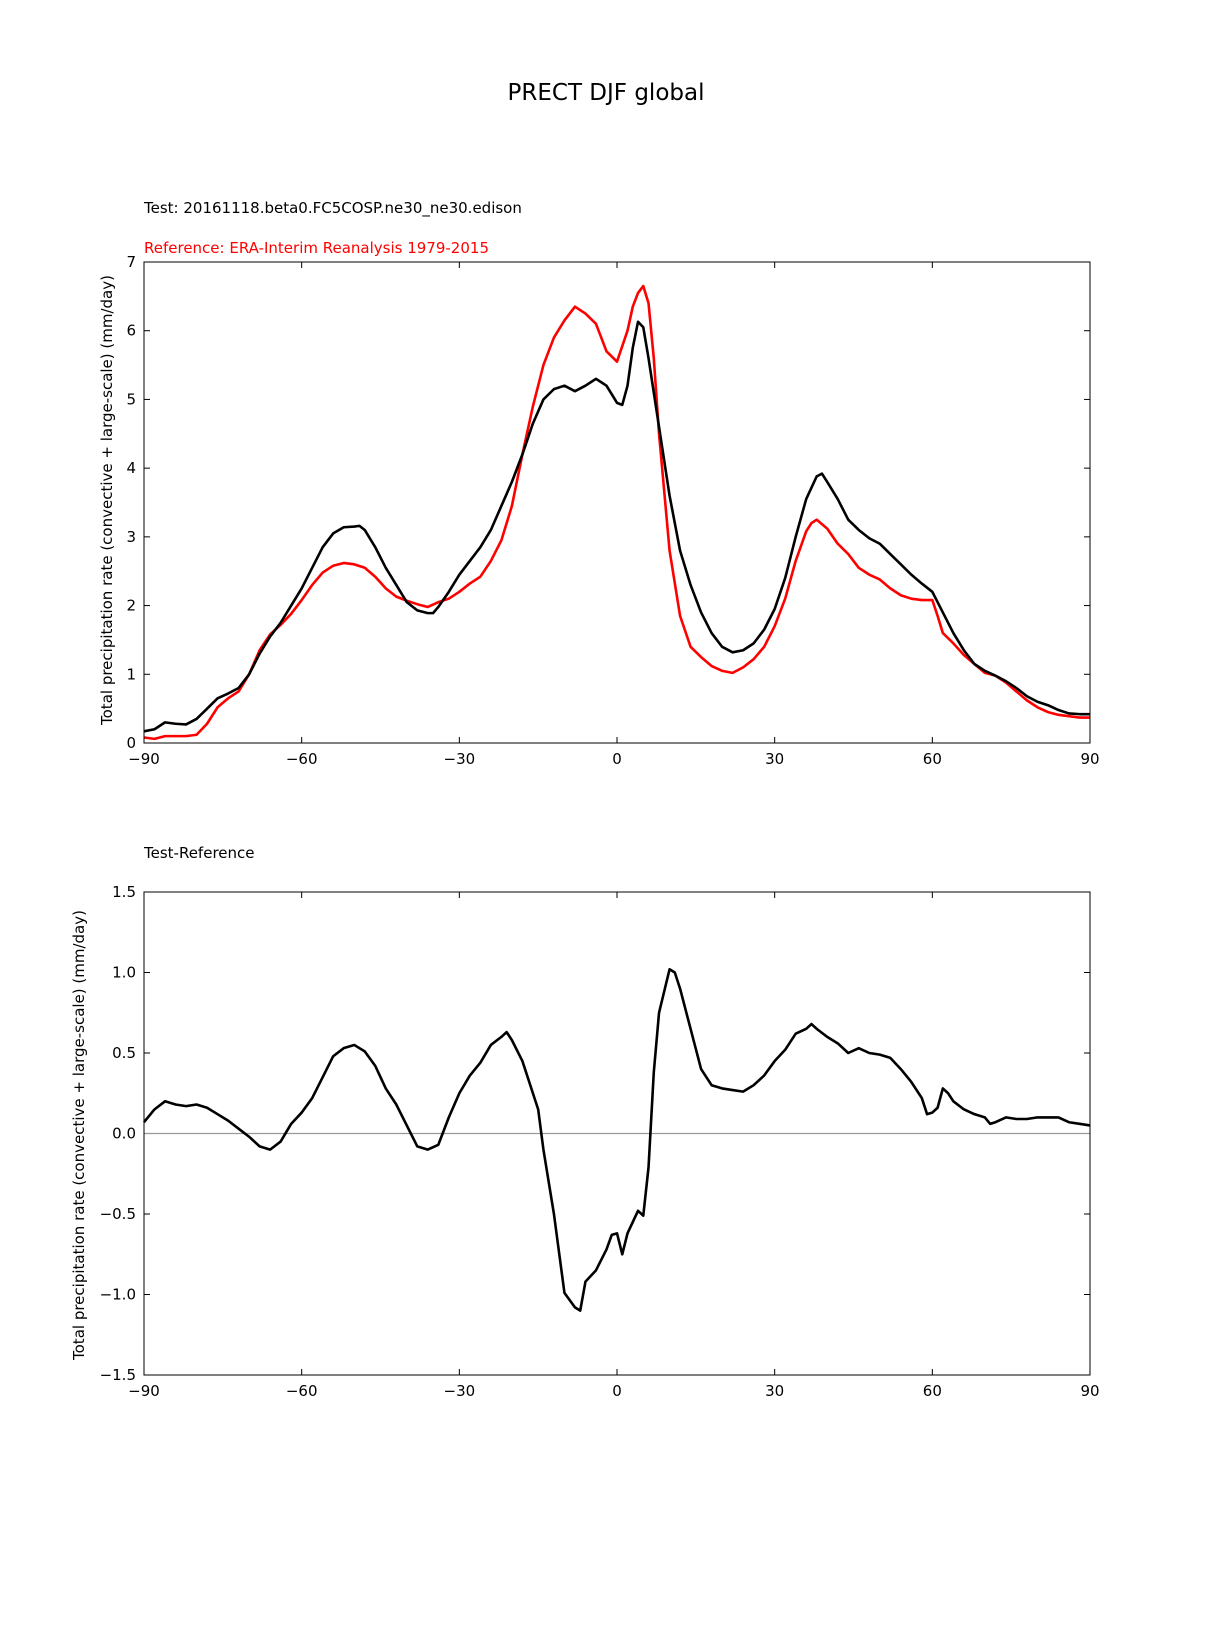  I want to click on bottom-x-tick-label: −90, so click(144, 1391).